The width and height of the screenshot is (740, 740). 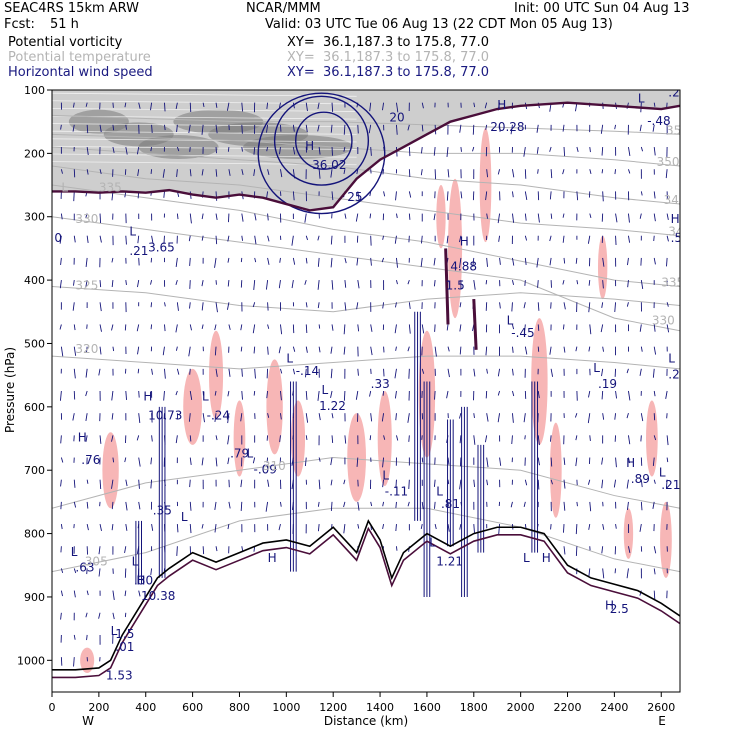 What do you see at coordinates (675, 219) in the screenshot?
I see `contour-label: H` at bounding box center [675, 219].